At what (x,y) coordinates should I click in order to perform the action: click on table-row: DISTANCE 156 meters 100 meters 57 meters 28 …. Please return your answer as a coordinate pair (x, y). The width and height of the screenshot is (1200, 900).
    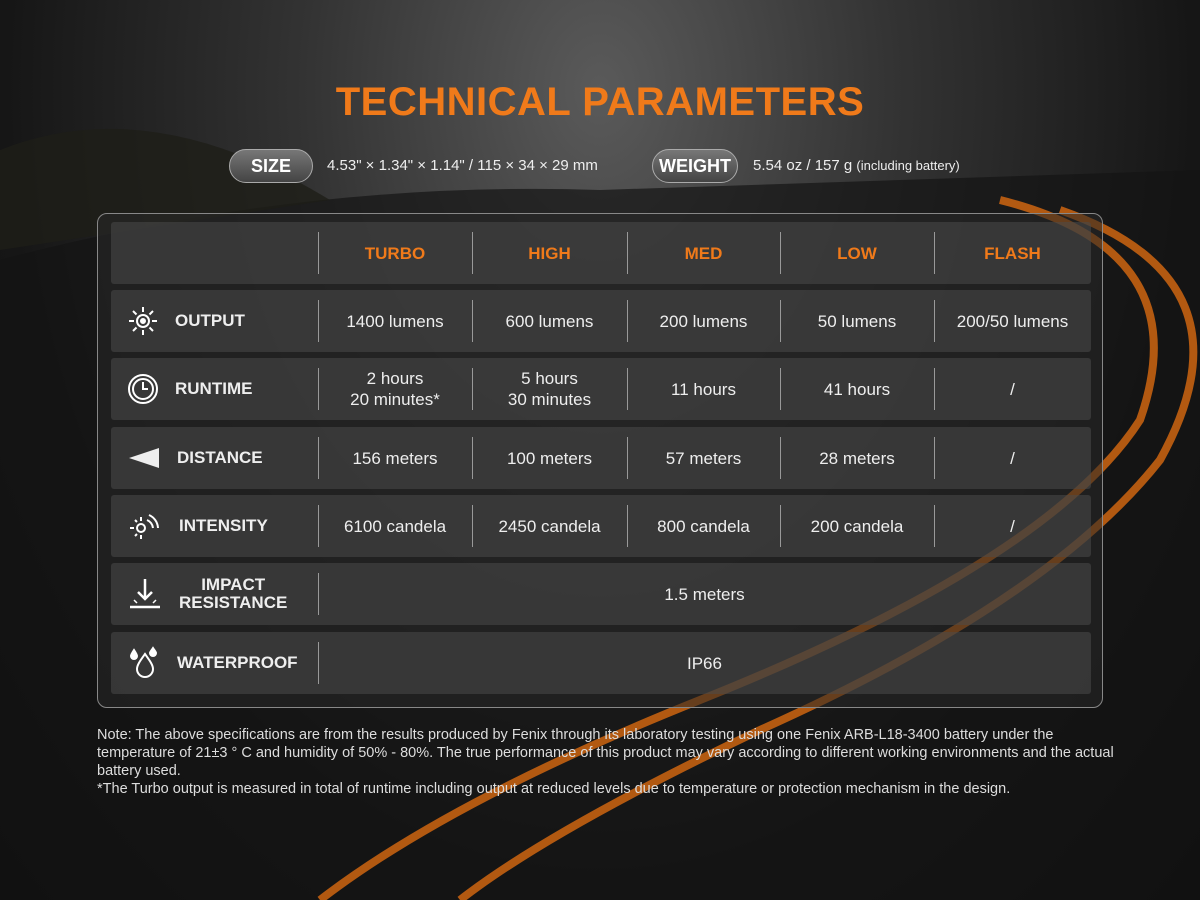
    Looking at the image, I should click on (601, 458).